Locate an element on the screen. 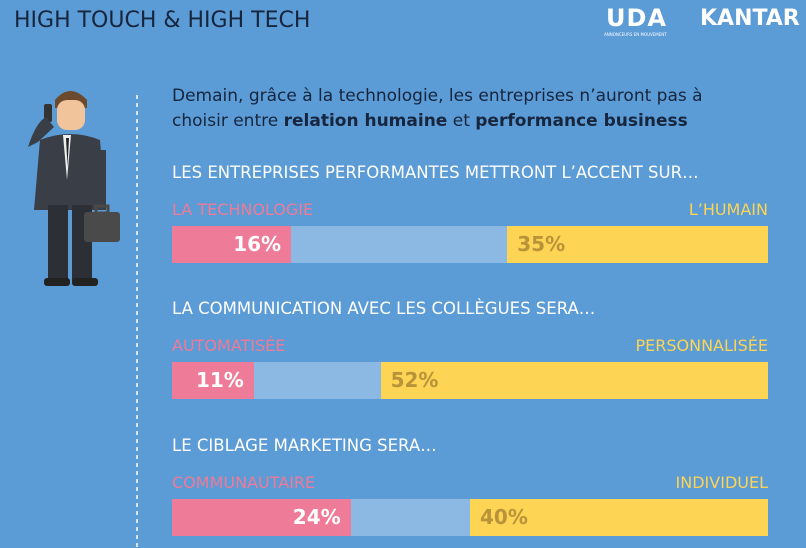 This screenshot has width=806, height=548. value-label: 52% is located at coordinates (414, 380).